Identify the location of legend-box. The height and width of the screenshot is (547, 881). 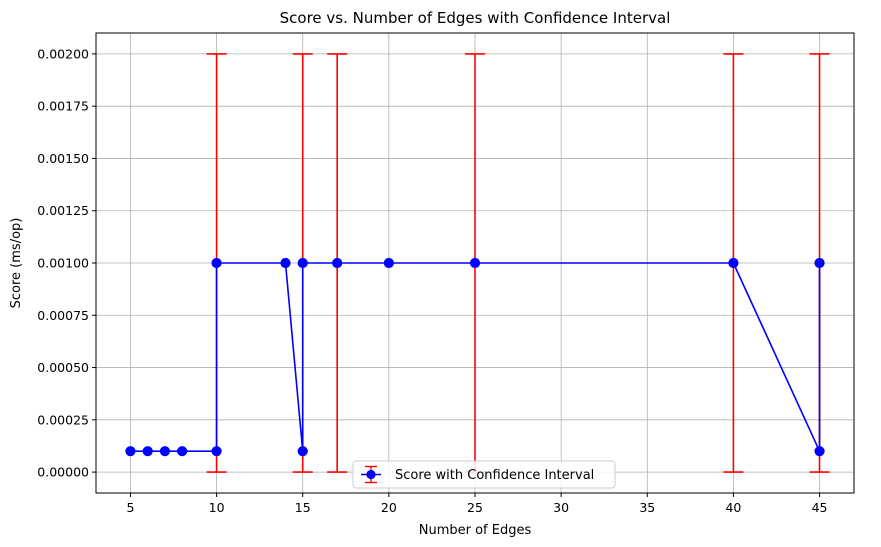
(484, 474).